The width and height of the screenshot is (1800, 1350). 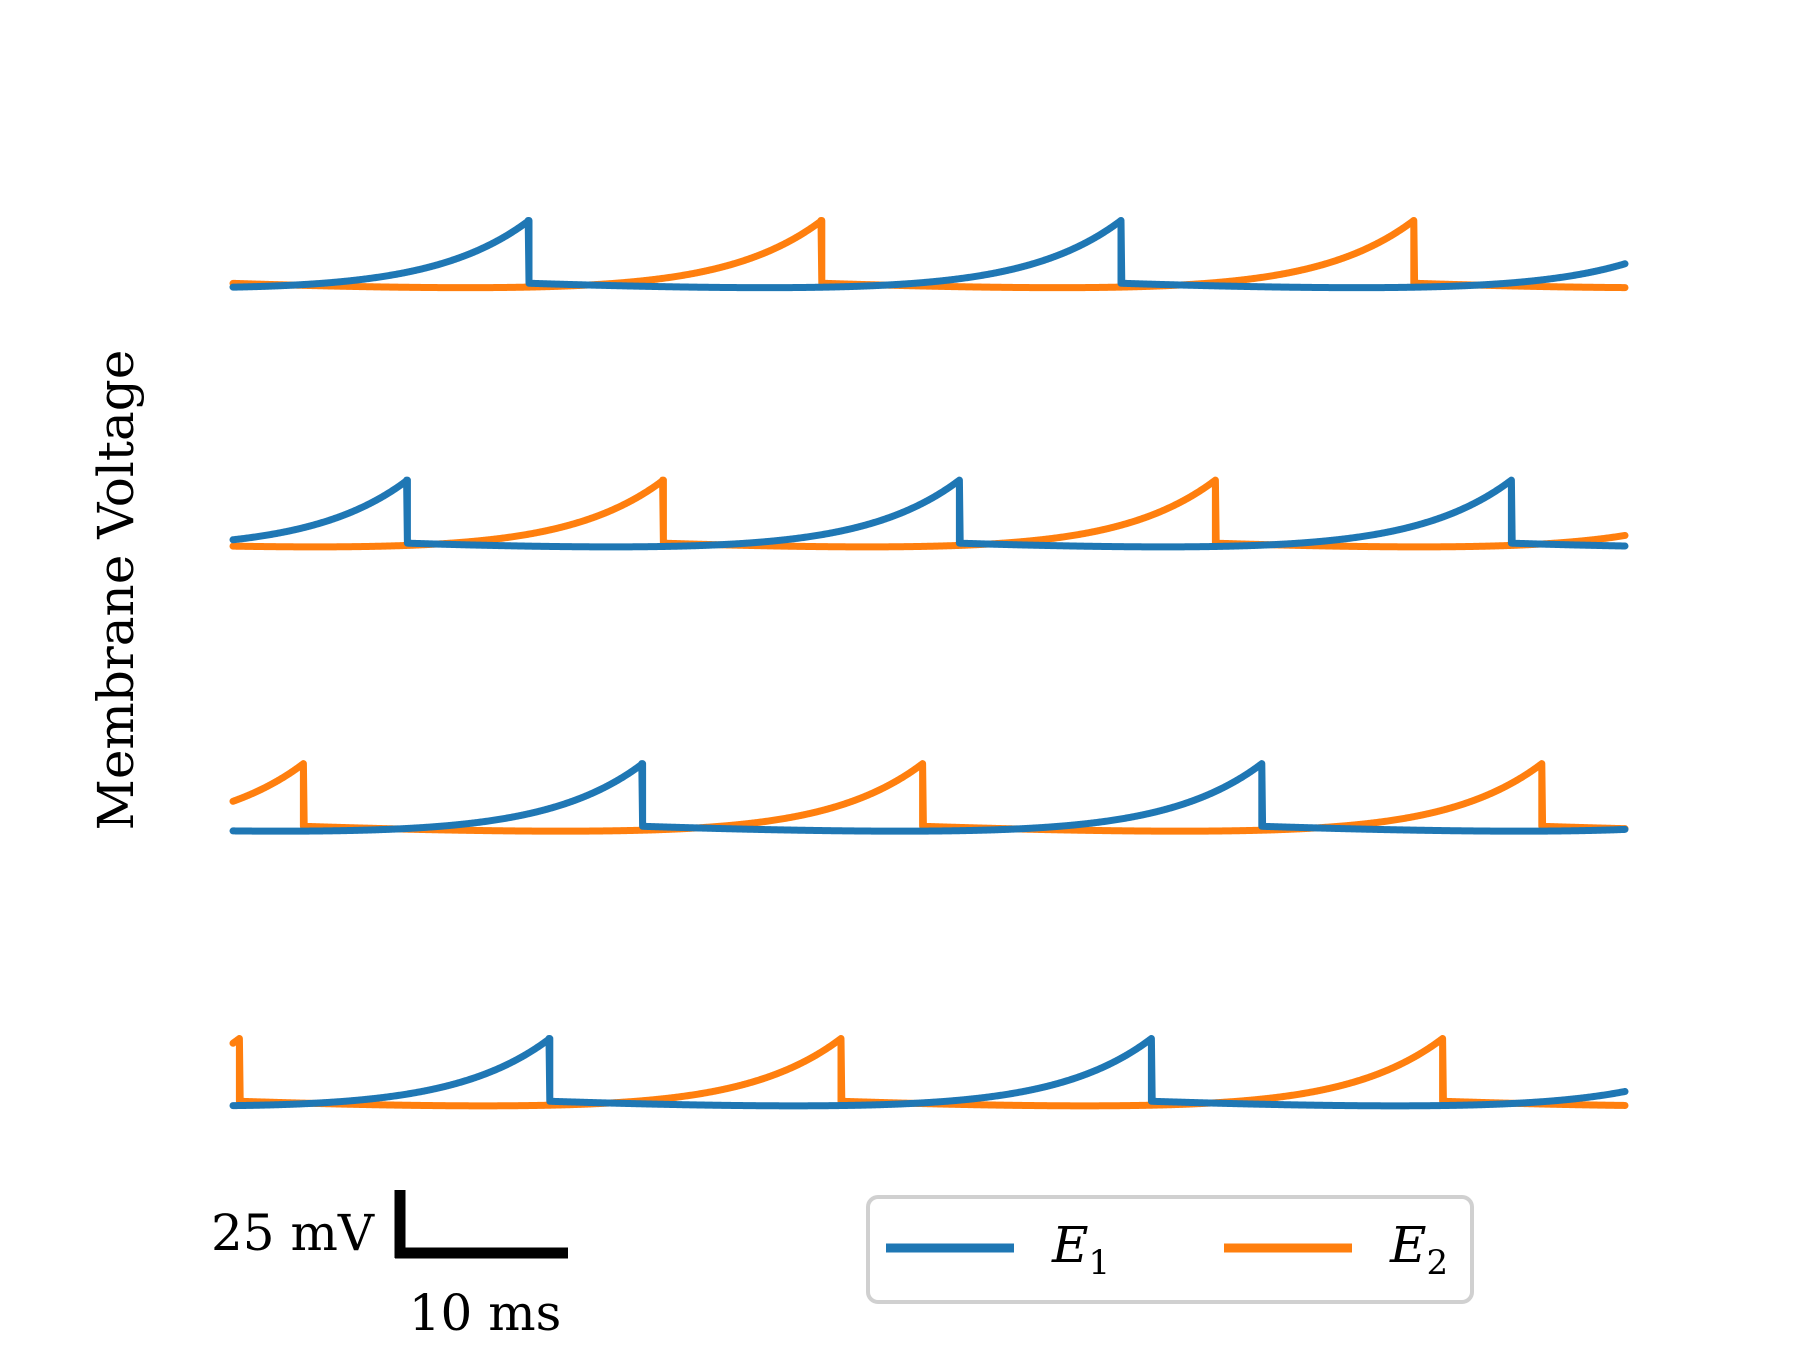 I want to click on trace-row-3-e2, so click(x=929, y=797).